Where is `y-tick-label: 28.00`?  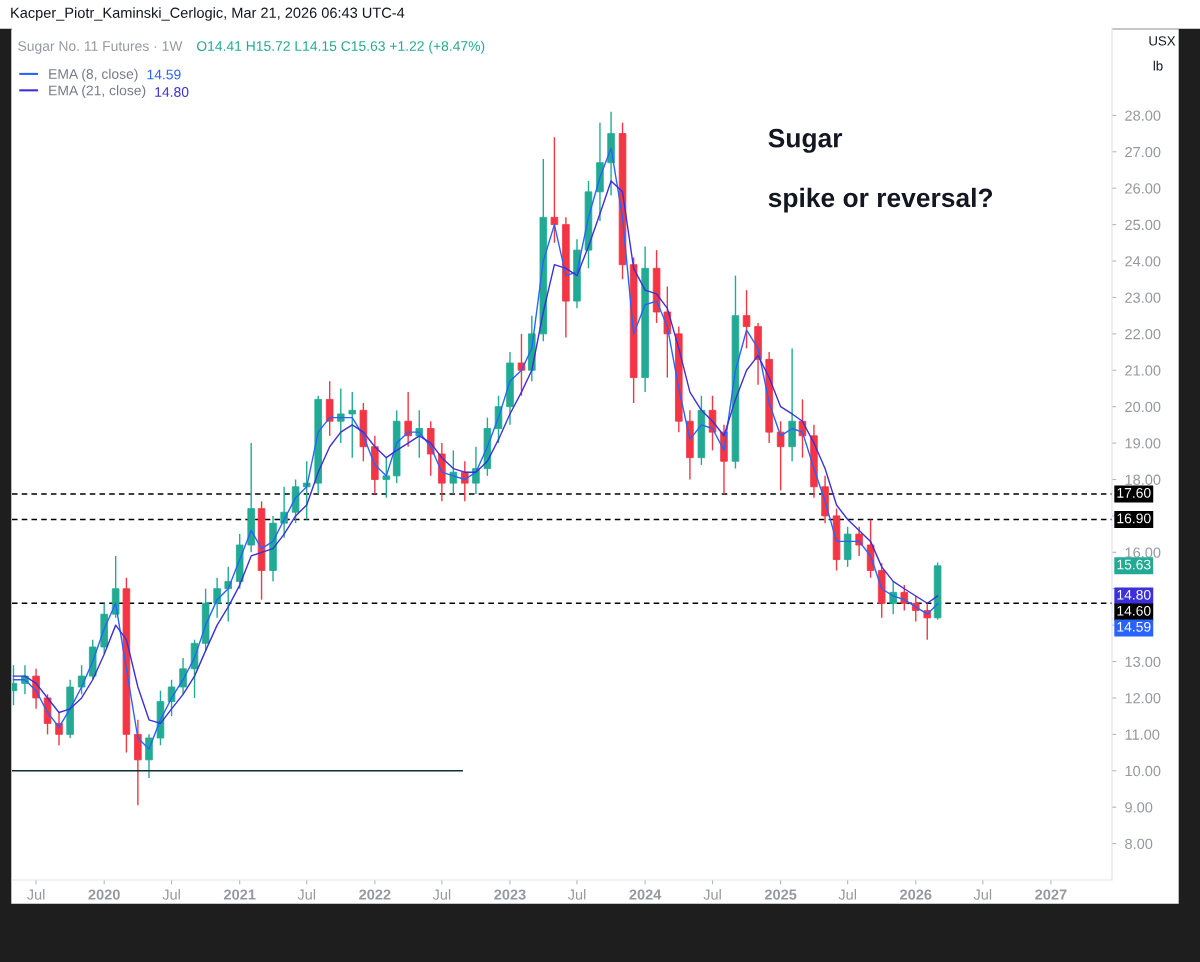 y-tick-label: 28.00 is located at coordinates (1143, 115).